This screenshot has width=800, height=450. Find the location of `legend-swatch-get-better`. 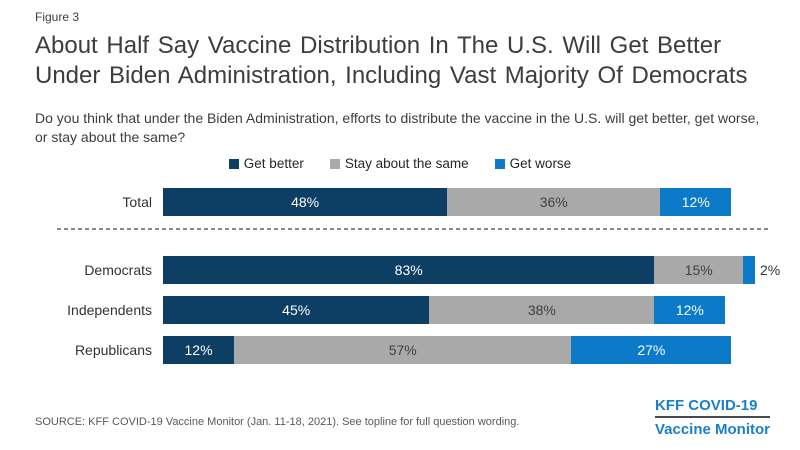

legend-swatch-get-better is located at coordinates (233, 163).